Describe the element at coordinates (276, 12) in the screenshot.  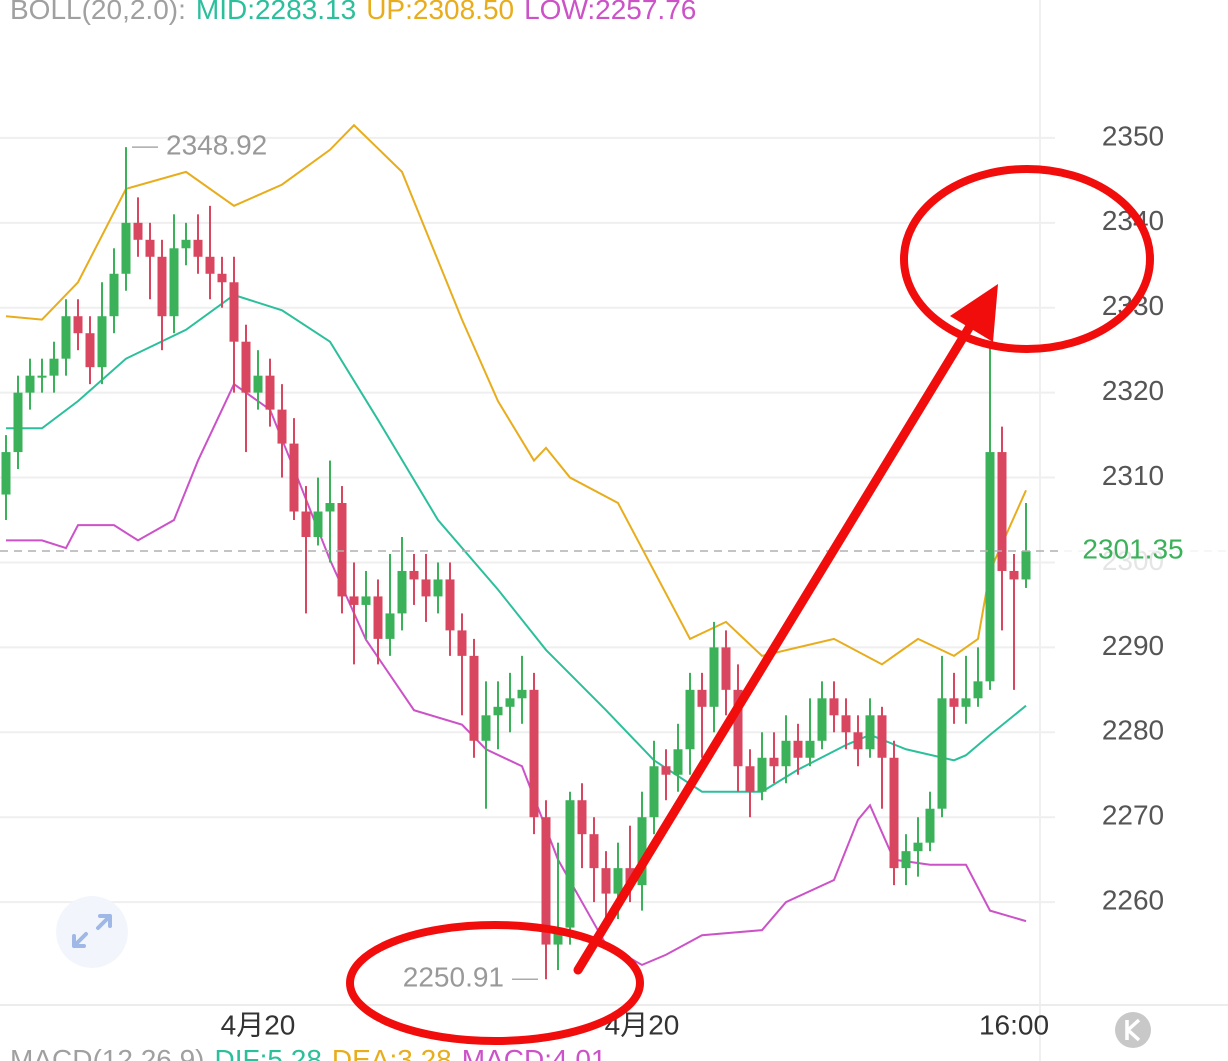
I see `indicator-value: MID:2283.13` at that location.